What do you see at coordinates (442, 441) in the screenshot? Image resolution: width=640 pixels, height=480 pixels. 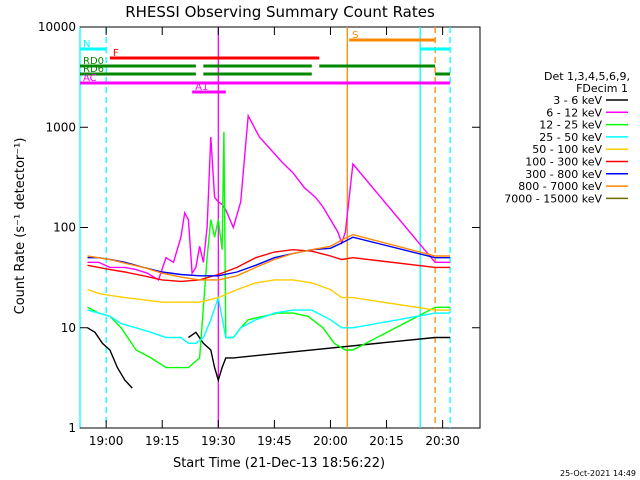 I see `x-tick-label-6: 20:30` at bounding box center [442, 441].